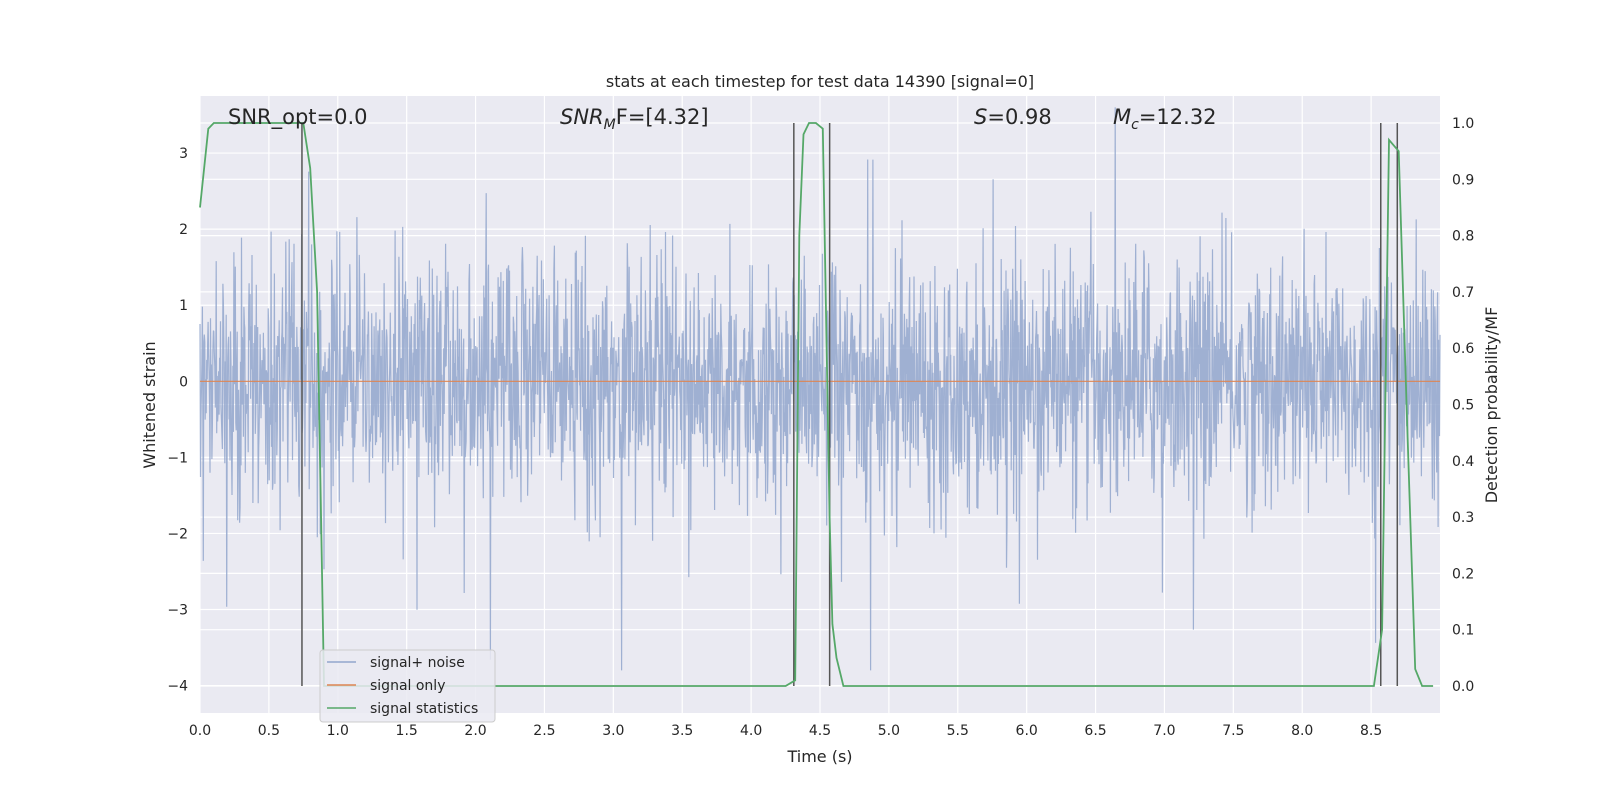 This screenshot has height=800, width=1600. Describe the element at coordinates (1302, 731) in the screenshot. I see `x-tick-label: 8.0` at that location.